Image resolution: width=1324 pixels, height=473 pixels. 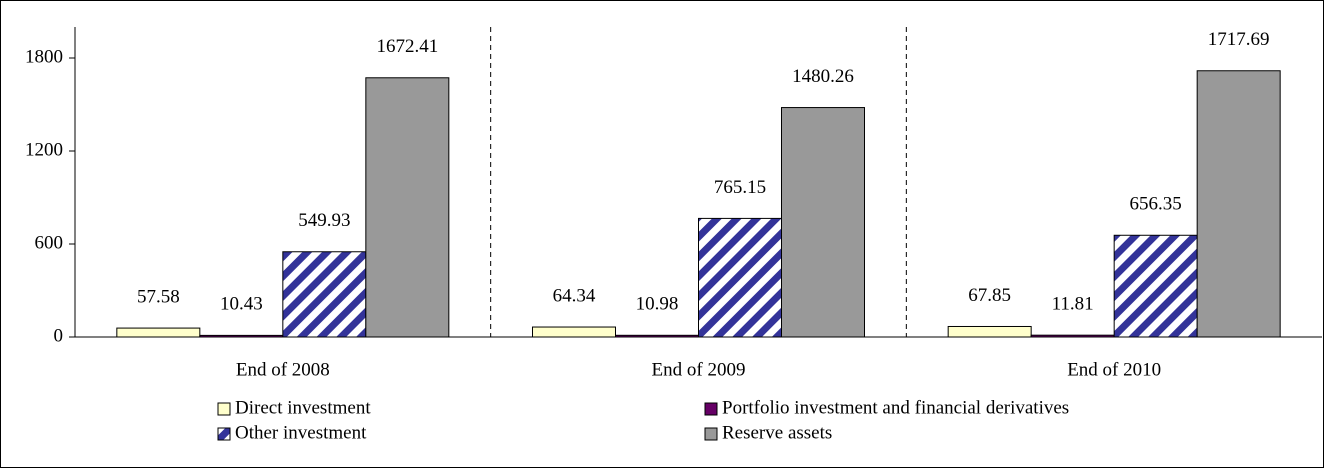 I want to click on legend-label: Reserve assets, so click(x=777, y=432).